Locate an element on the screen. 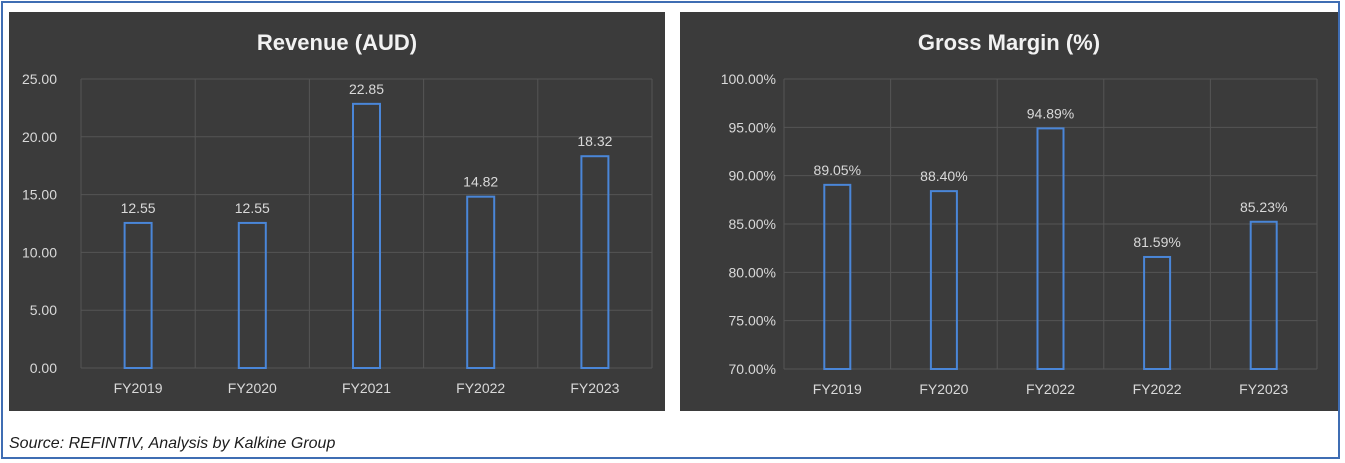 The width and height of the screenshot is (1345, 463). y-tick-label: 25.00 is located at coordinates (39, 79).